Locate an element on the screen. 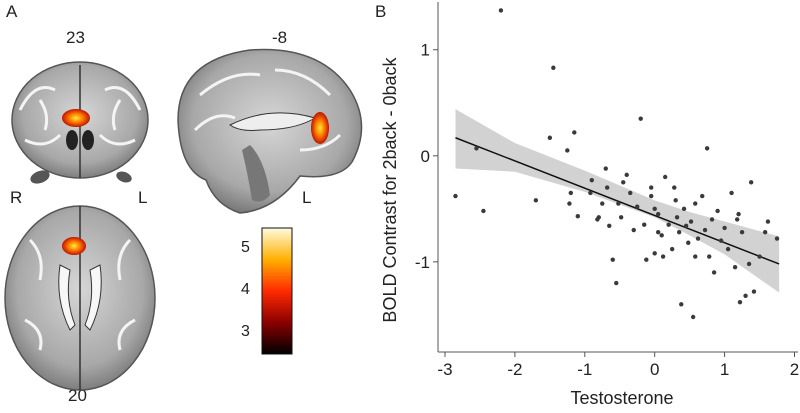 The width and height of the screenshot is (800, 413). panel-b-letter: B is located at coordinates (381, 11).